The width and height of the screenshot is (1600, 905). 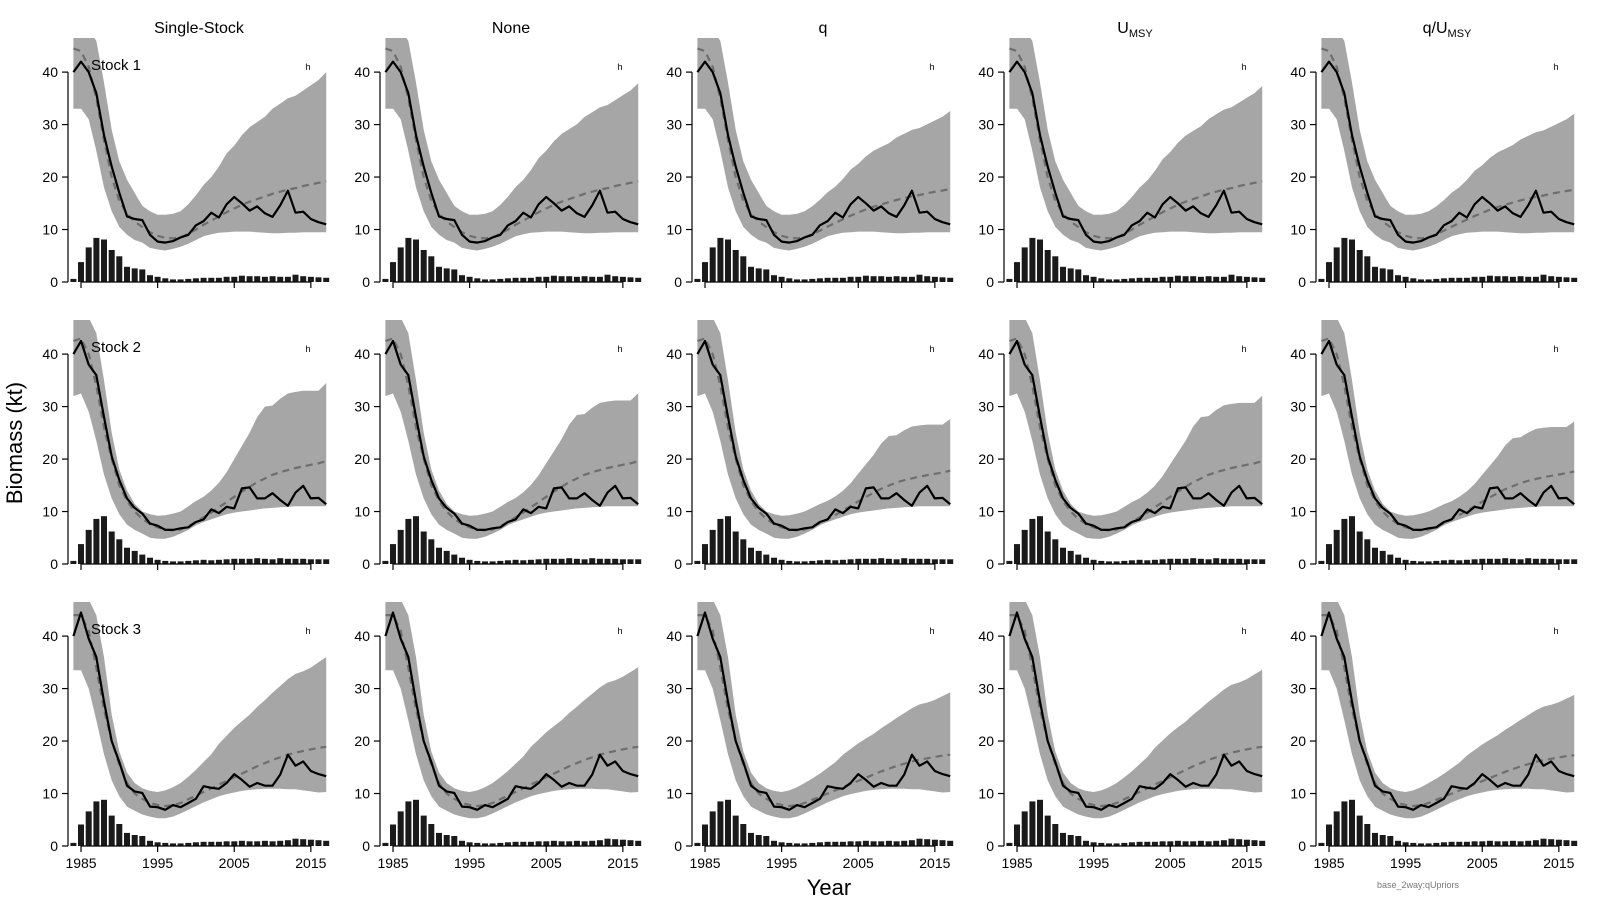 What do you see at coordinates (986, 512) in the screenshot?
I see `y-tick-label: 10` at bounding box center [986, 512].